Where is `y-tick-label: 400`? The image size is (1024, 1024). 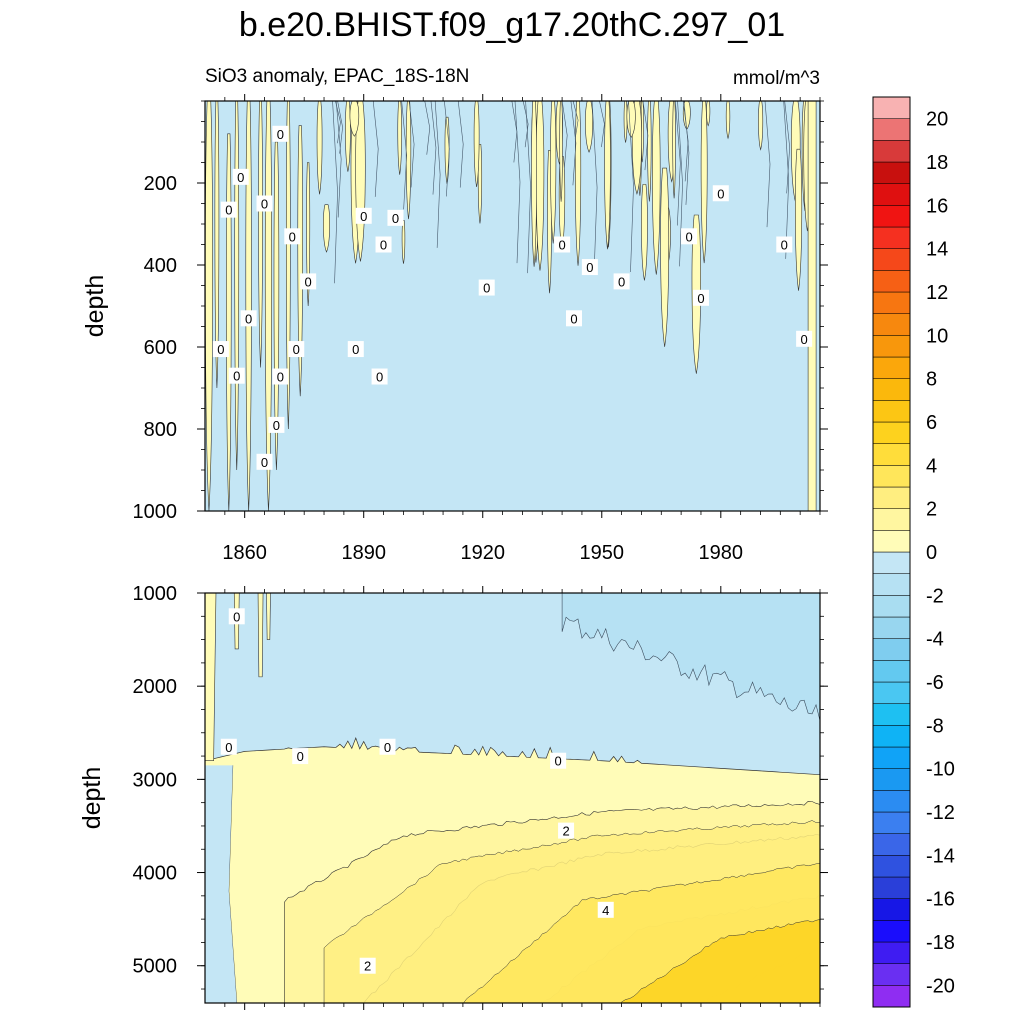
y-tick-label: 400 is located at coordinates (160, 266).